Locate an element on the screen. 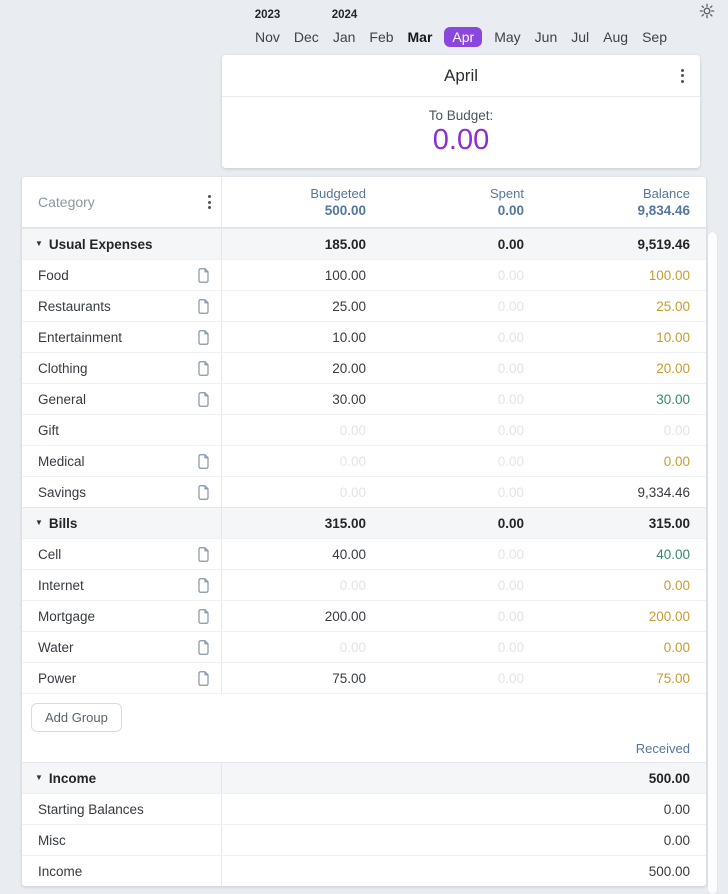  month-sep: Sep is located at coordinates (654, 37).